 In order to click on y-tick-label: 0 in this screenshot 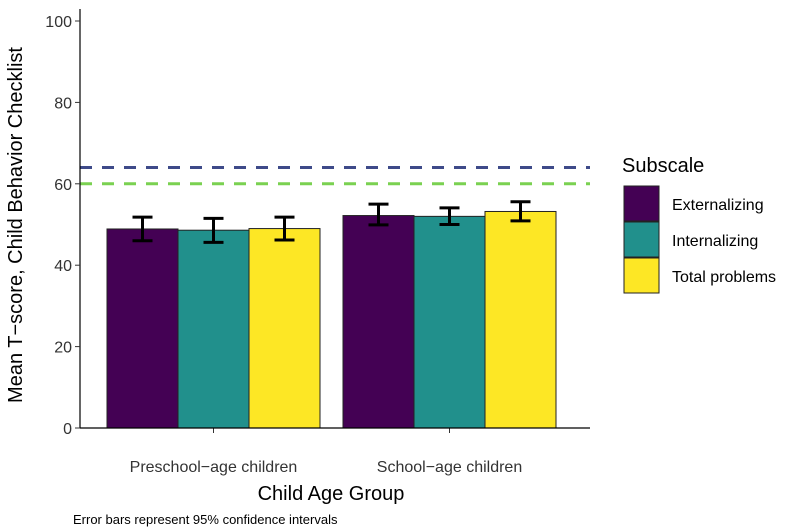, I will do `click(67, 429)`.